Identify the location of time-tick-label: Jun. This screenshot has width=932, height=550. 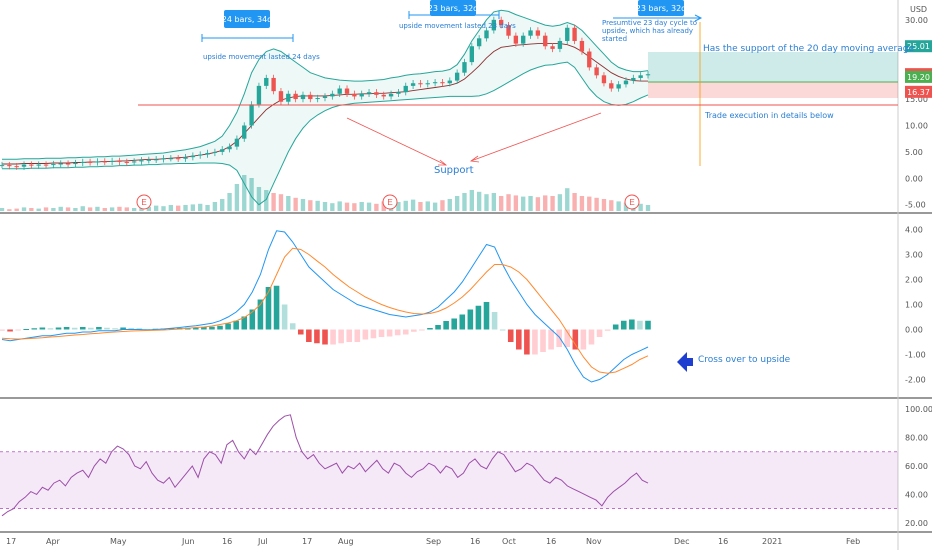
(188, 541).